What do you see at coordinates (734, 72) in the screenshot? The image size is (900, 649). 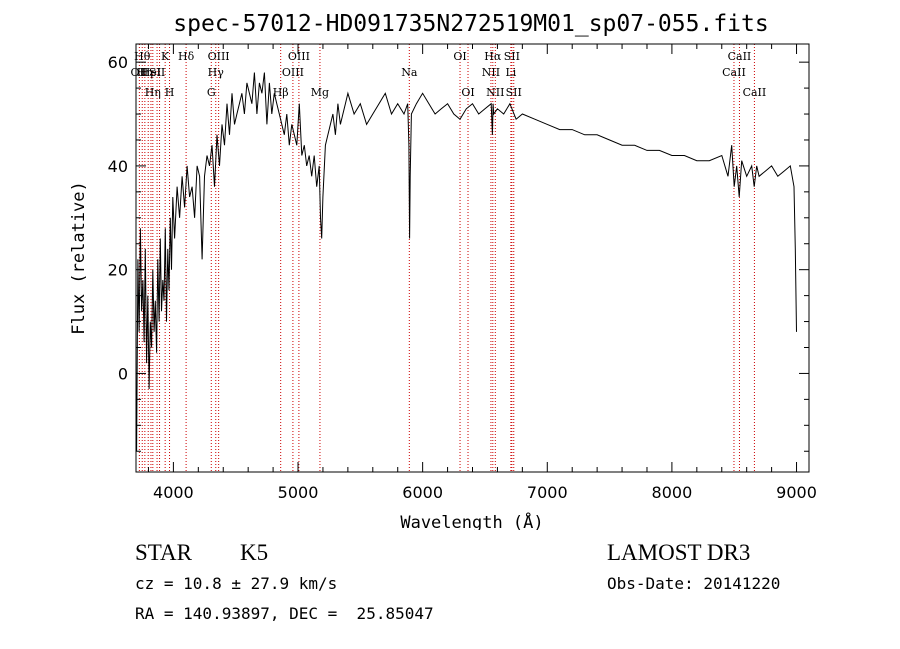 I see `line-label-27: CaII` at bounding box center [734, 72].